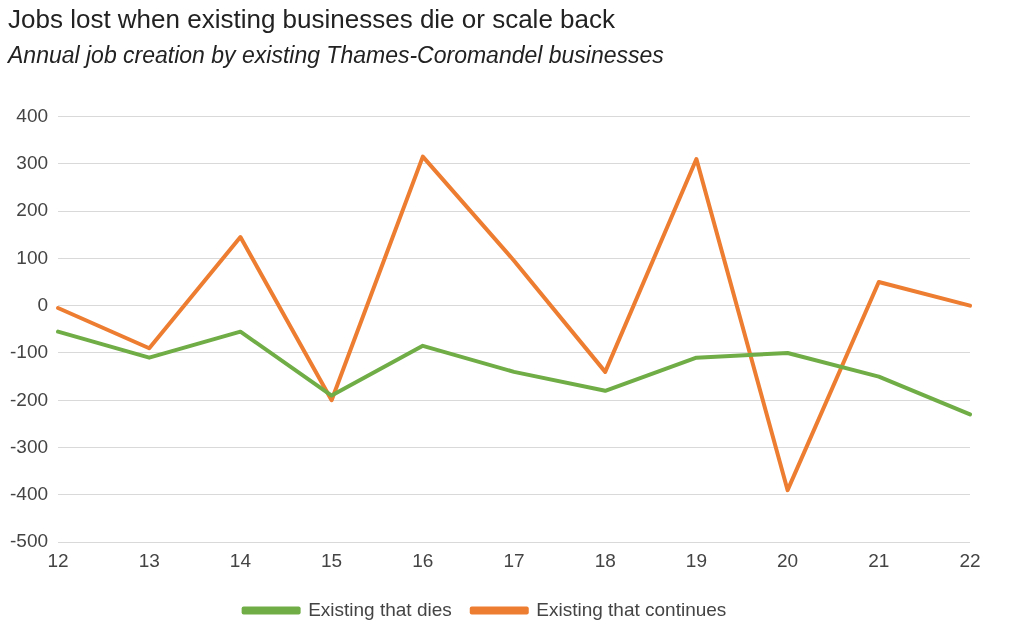  I want to click on x-tick-label: 22, so click(970, 560).